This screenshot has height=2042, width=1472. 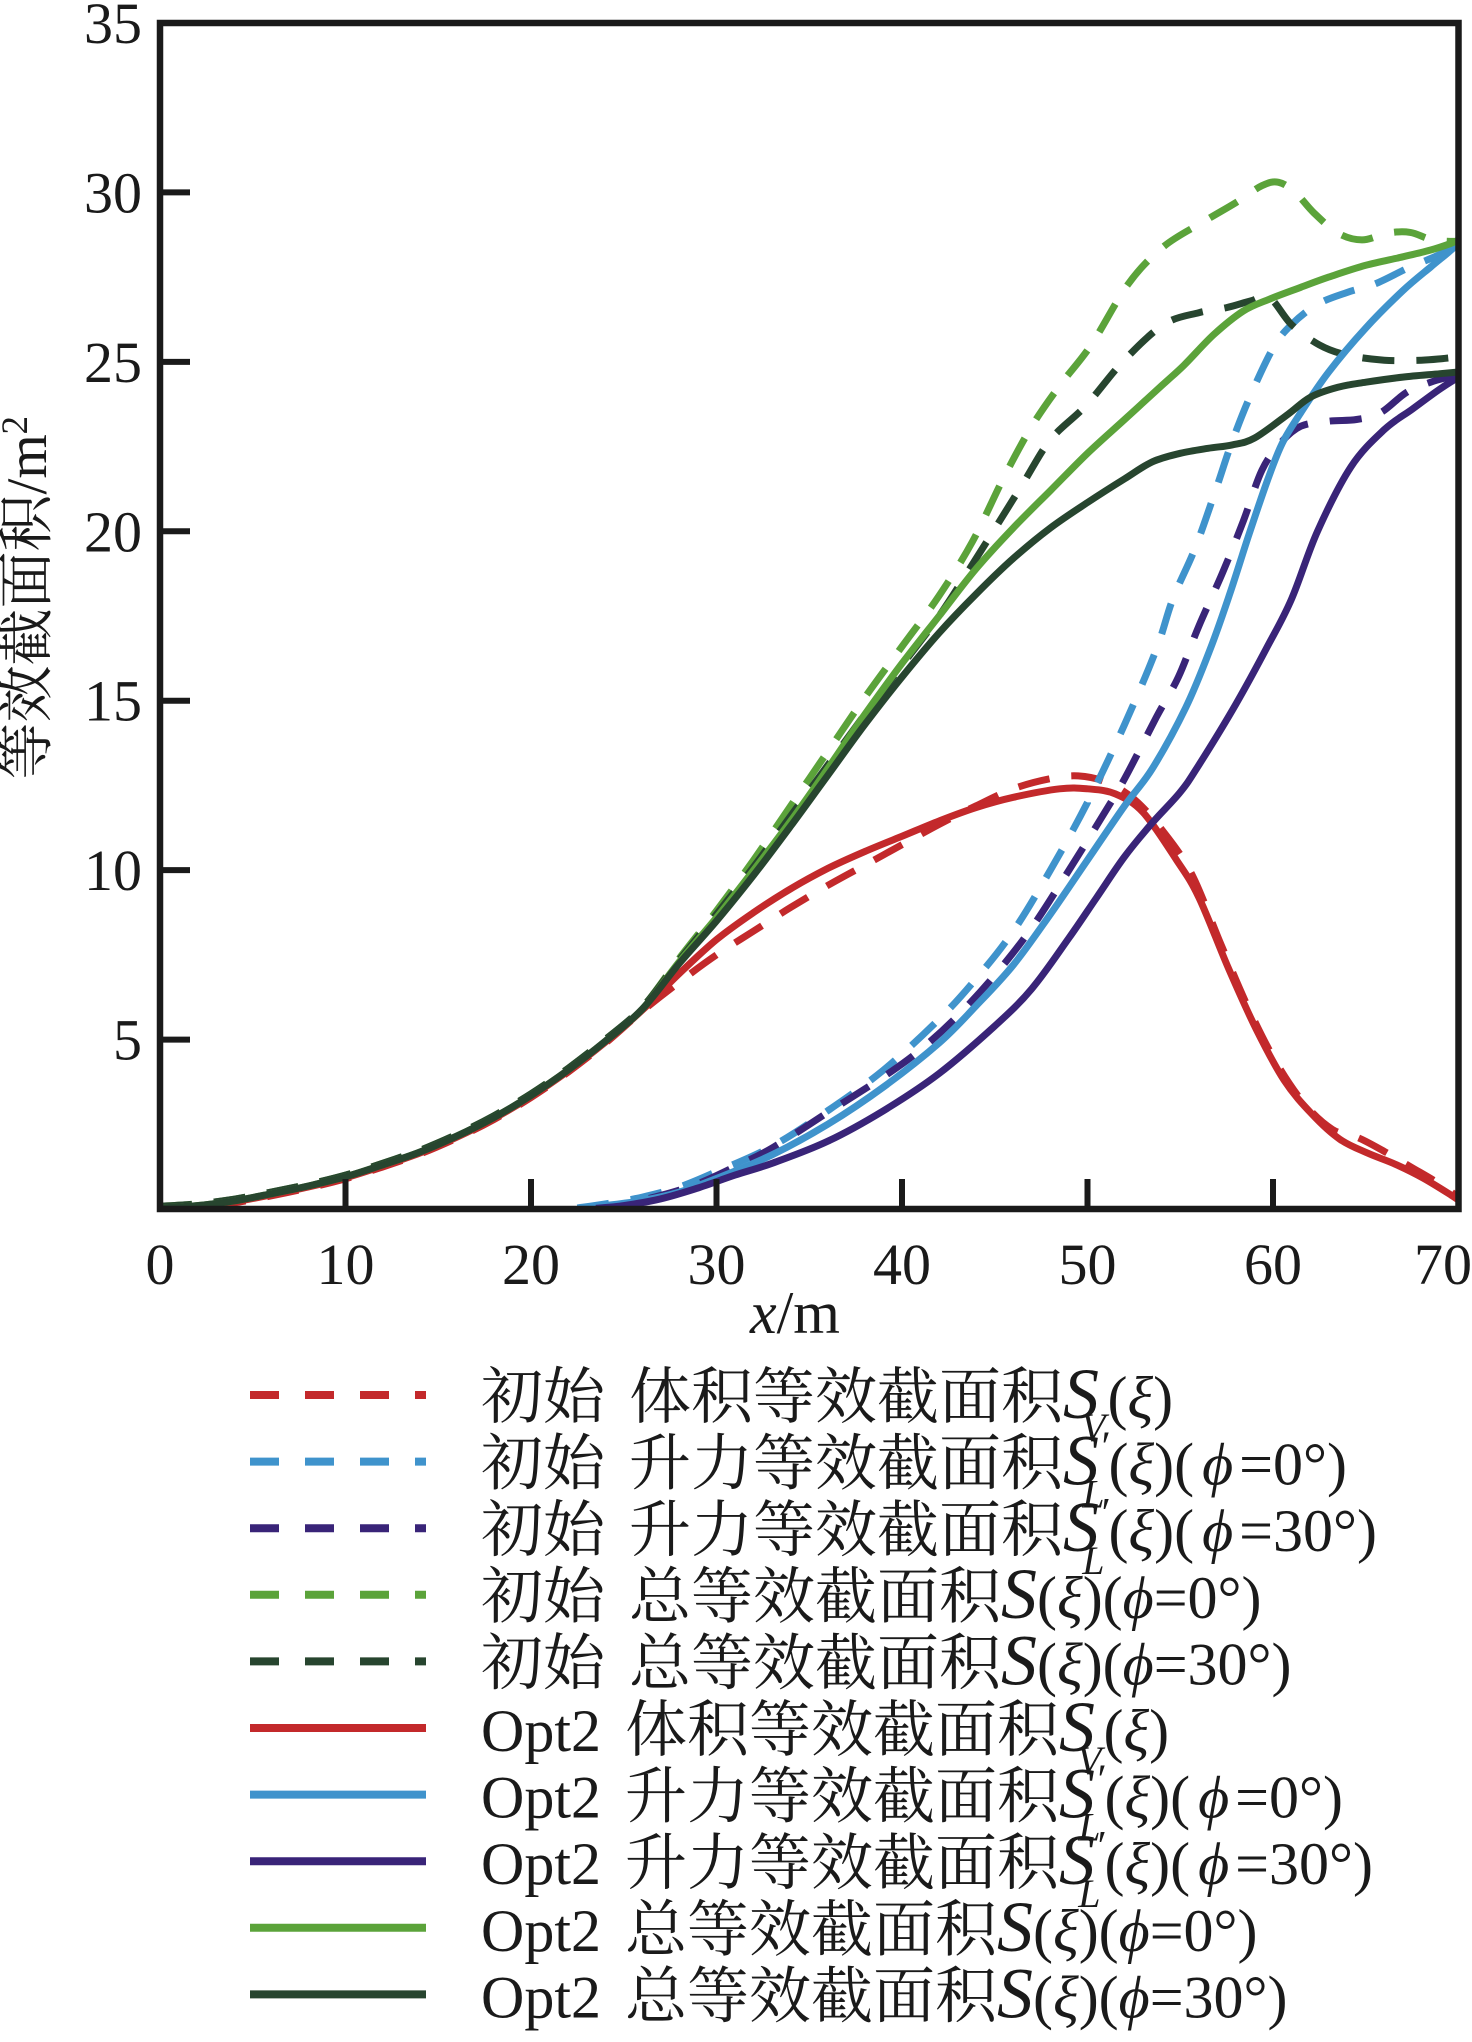 What do you see at coordinates (113, 28) in the screenshot?
I see `svg-text: 35` at bounding box center [113, 28].